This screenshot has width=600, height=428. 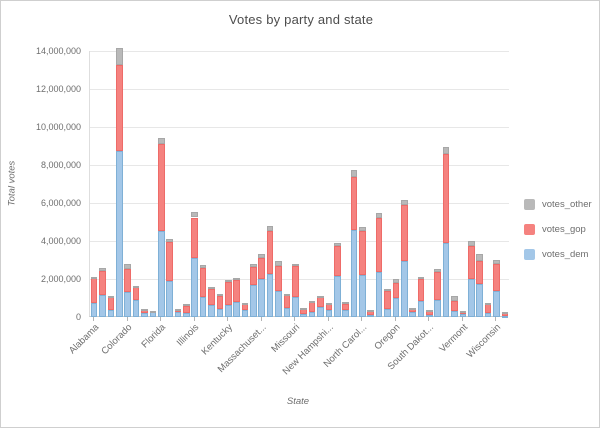 I want to click on bar-segment-votes_dem-alabama, so click(x=94, y=310).